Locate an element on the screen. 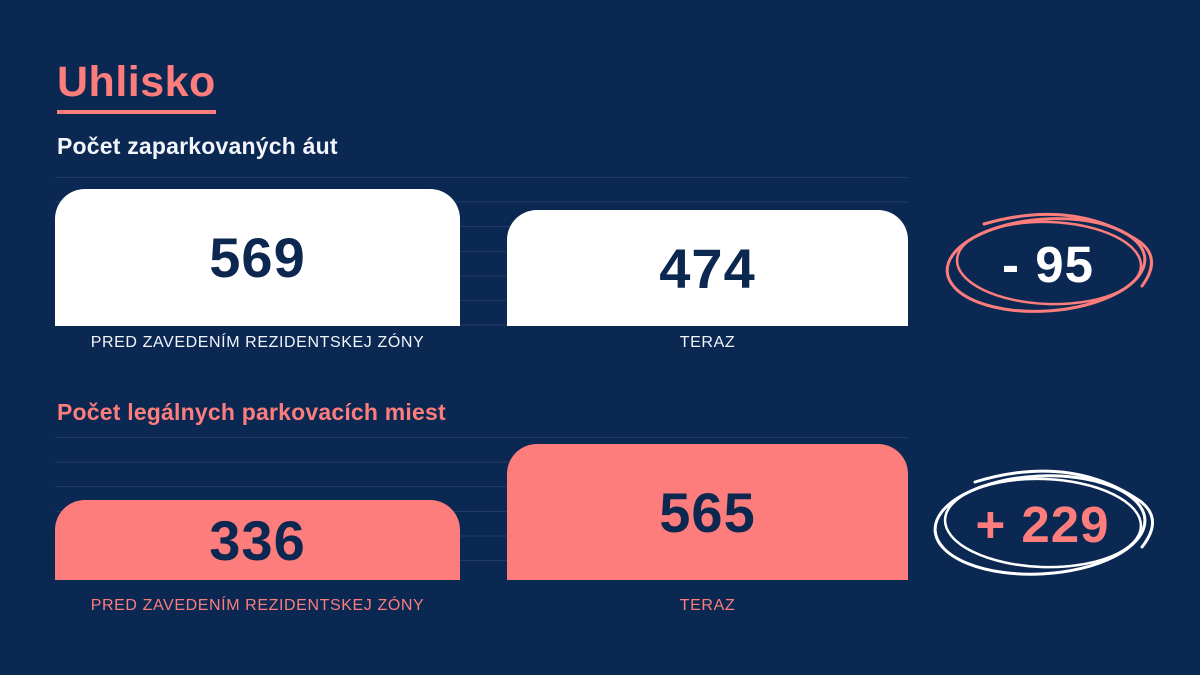 This screenshot has width=1200, height=675. bar-before-legal-spots: 336 is located at coordinates (257, 540).